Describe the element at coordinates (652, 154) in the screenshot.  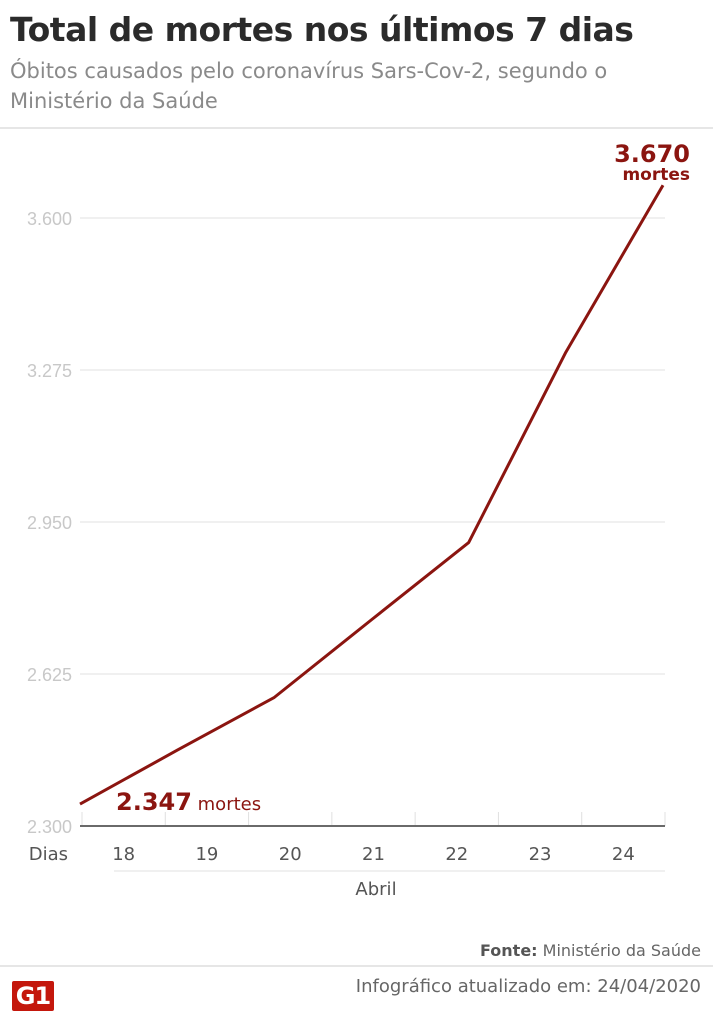
I see `last-value-label: 3.670` at that location.